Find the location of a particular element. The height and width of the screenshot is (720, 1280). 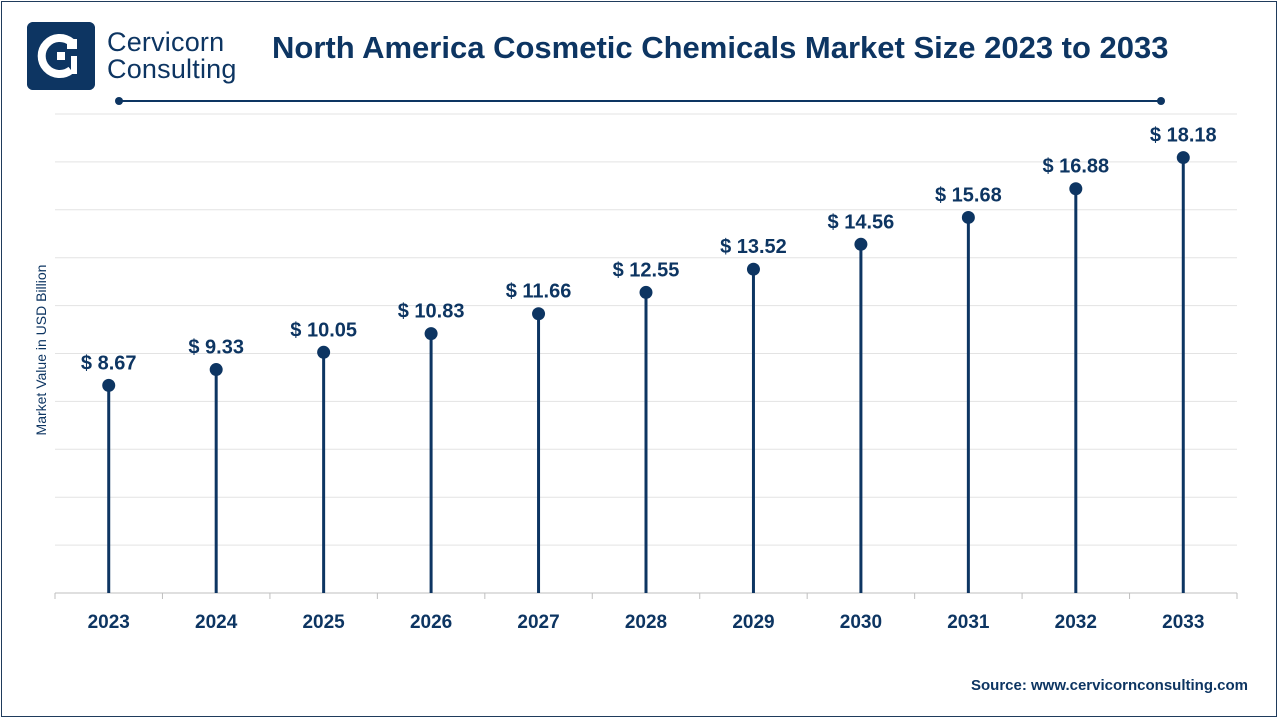

x-tick-label: 2030 is located at coordinates (861, 622).